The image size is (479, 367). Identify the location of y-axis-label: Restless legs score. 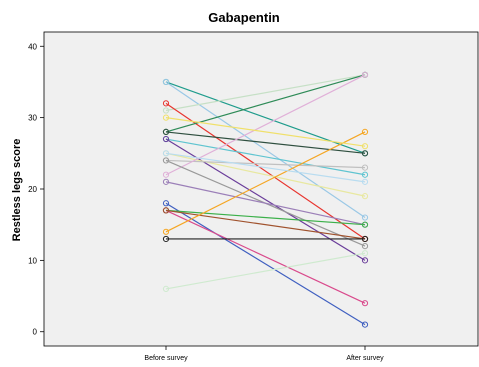
(17, 190).